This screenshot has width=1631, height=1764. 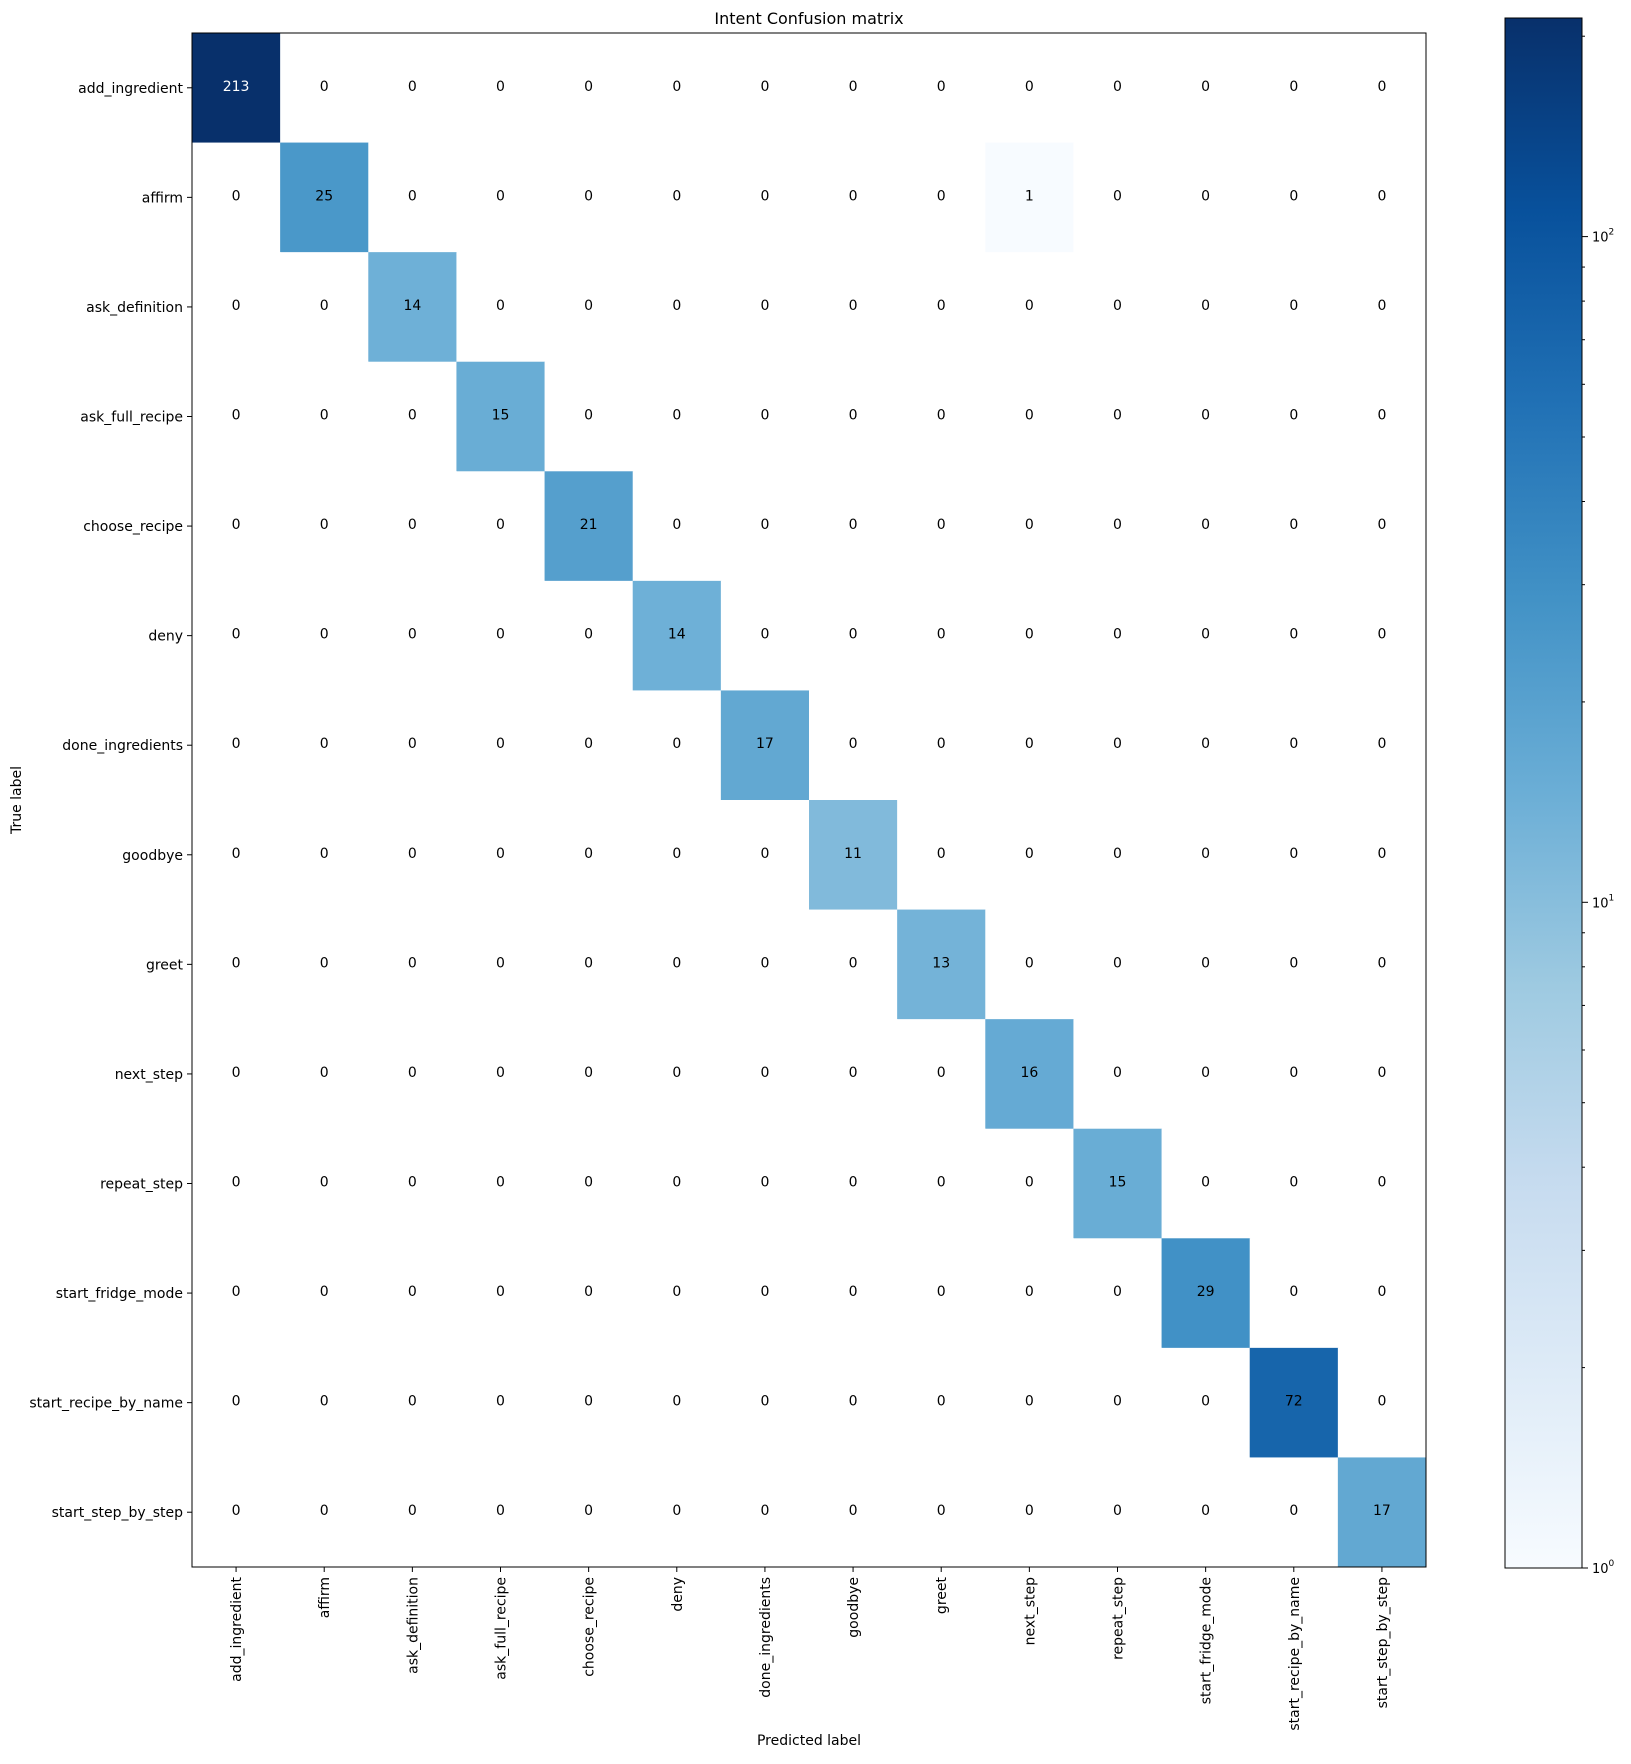 What do you see at coordinates (1207, 1640) in the screenshot?
I see `x-tick-label: start_fridge_mode` at bounding box center [1207, 1640].